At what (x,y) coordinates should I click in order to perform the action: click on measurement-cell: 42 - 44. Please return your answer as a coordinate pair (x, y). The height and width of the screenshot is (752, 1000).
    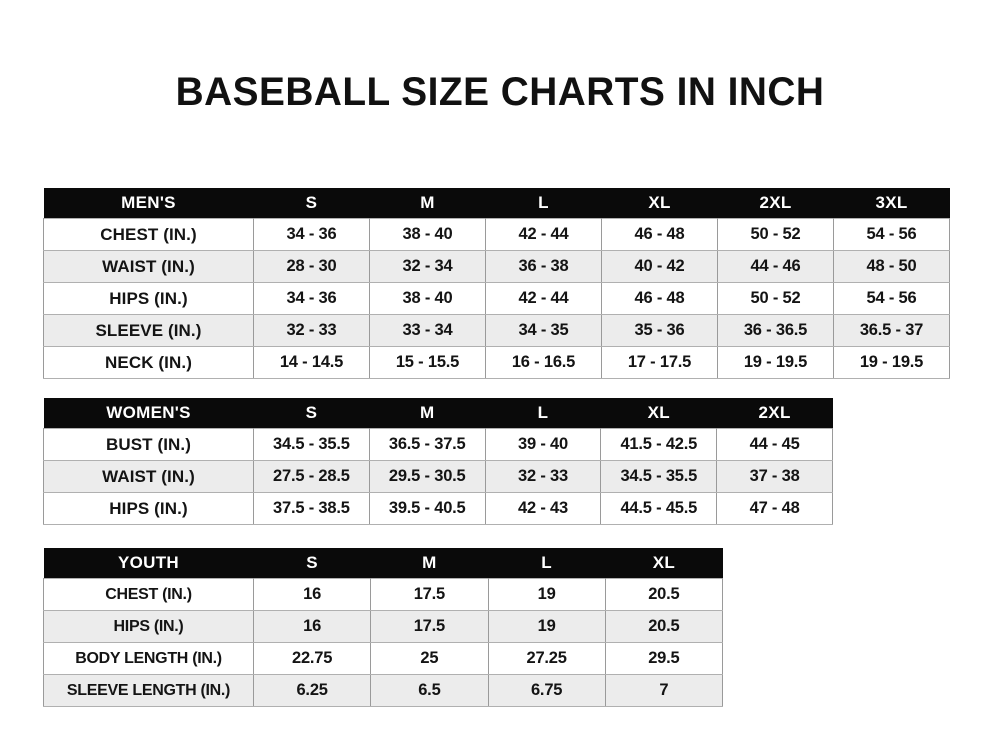
    Looking at the image, I should click on (543, 298).